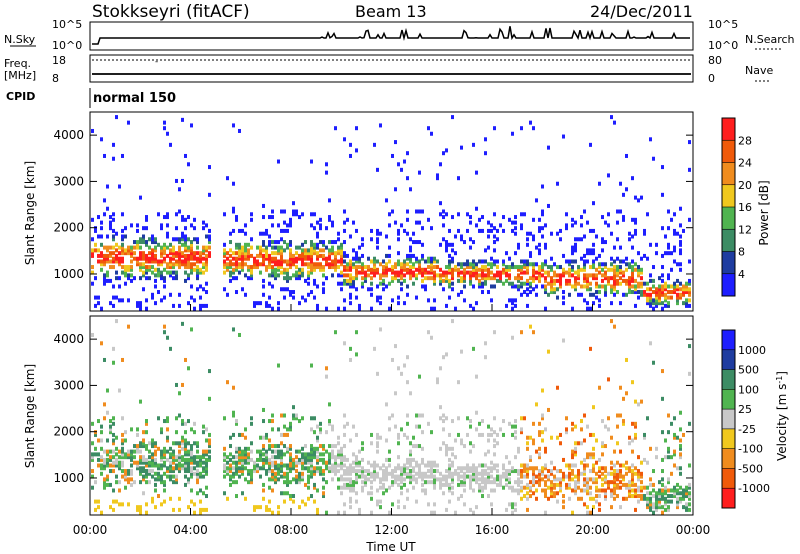 Image resolution: width=800 pixels, height=554 pixels. What do you see at coordinates (399, 35) in the screenshot?
I see `nsky-panel: N.Sky 10^5 10^0 10^5 10^0 N.Search` at bounding box center [399, 35].